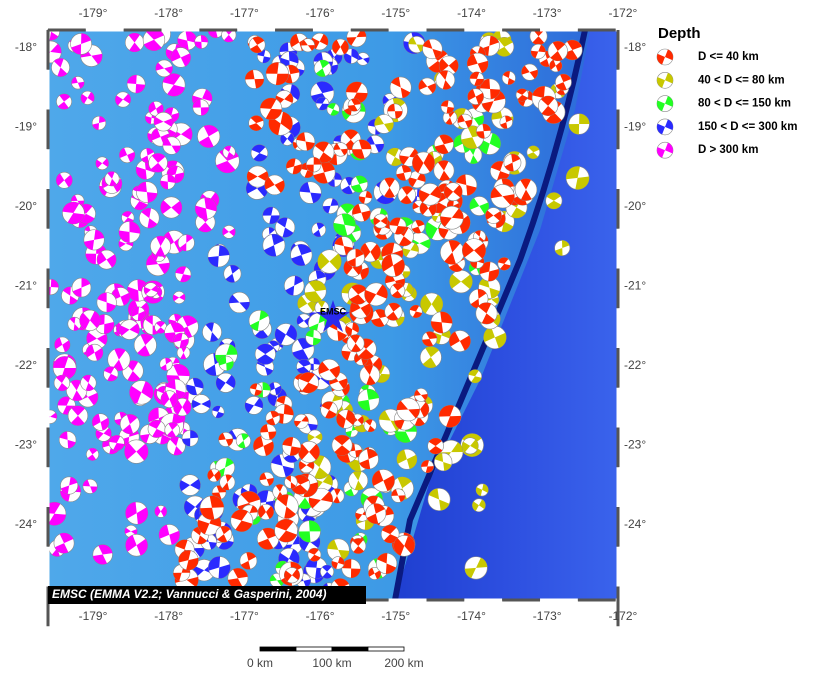  Describe the element at coordinates (728, 57) in the screenshot. I see `legend-label: D <= 40 km` at that location.